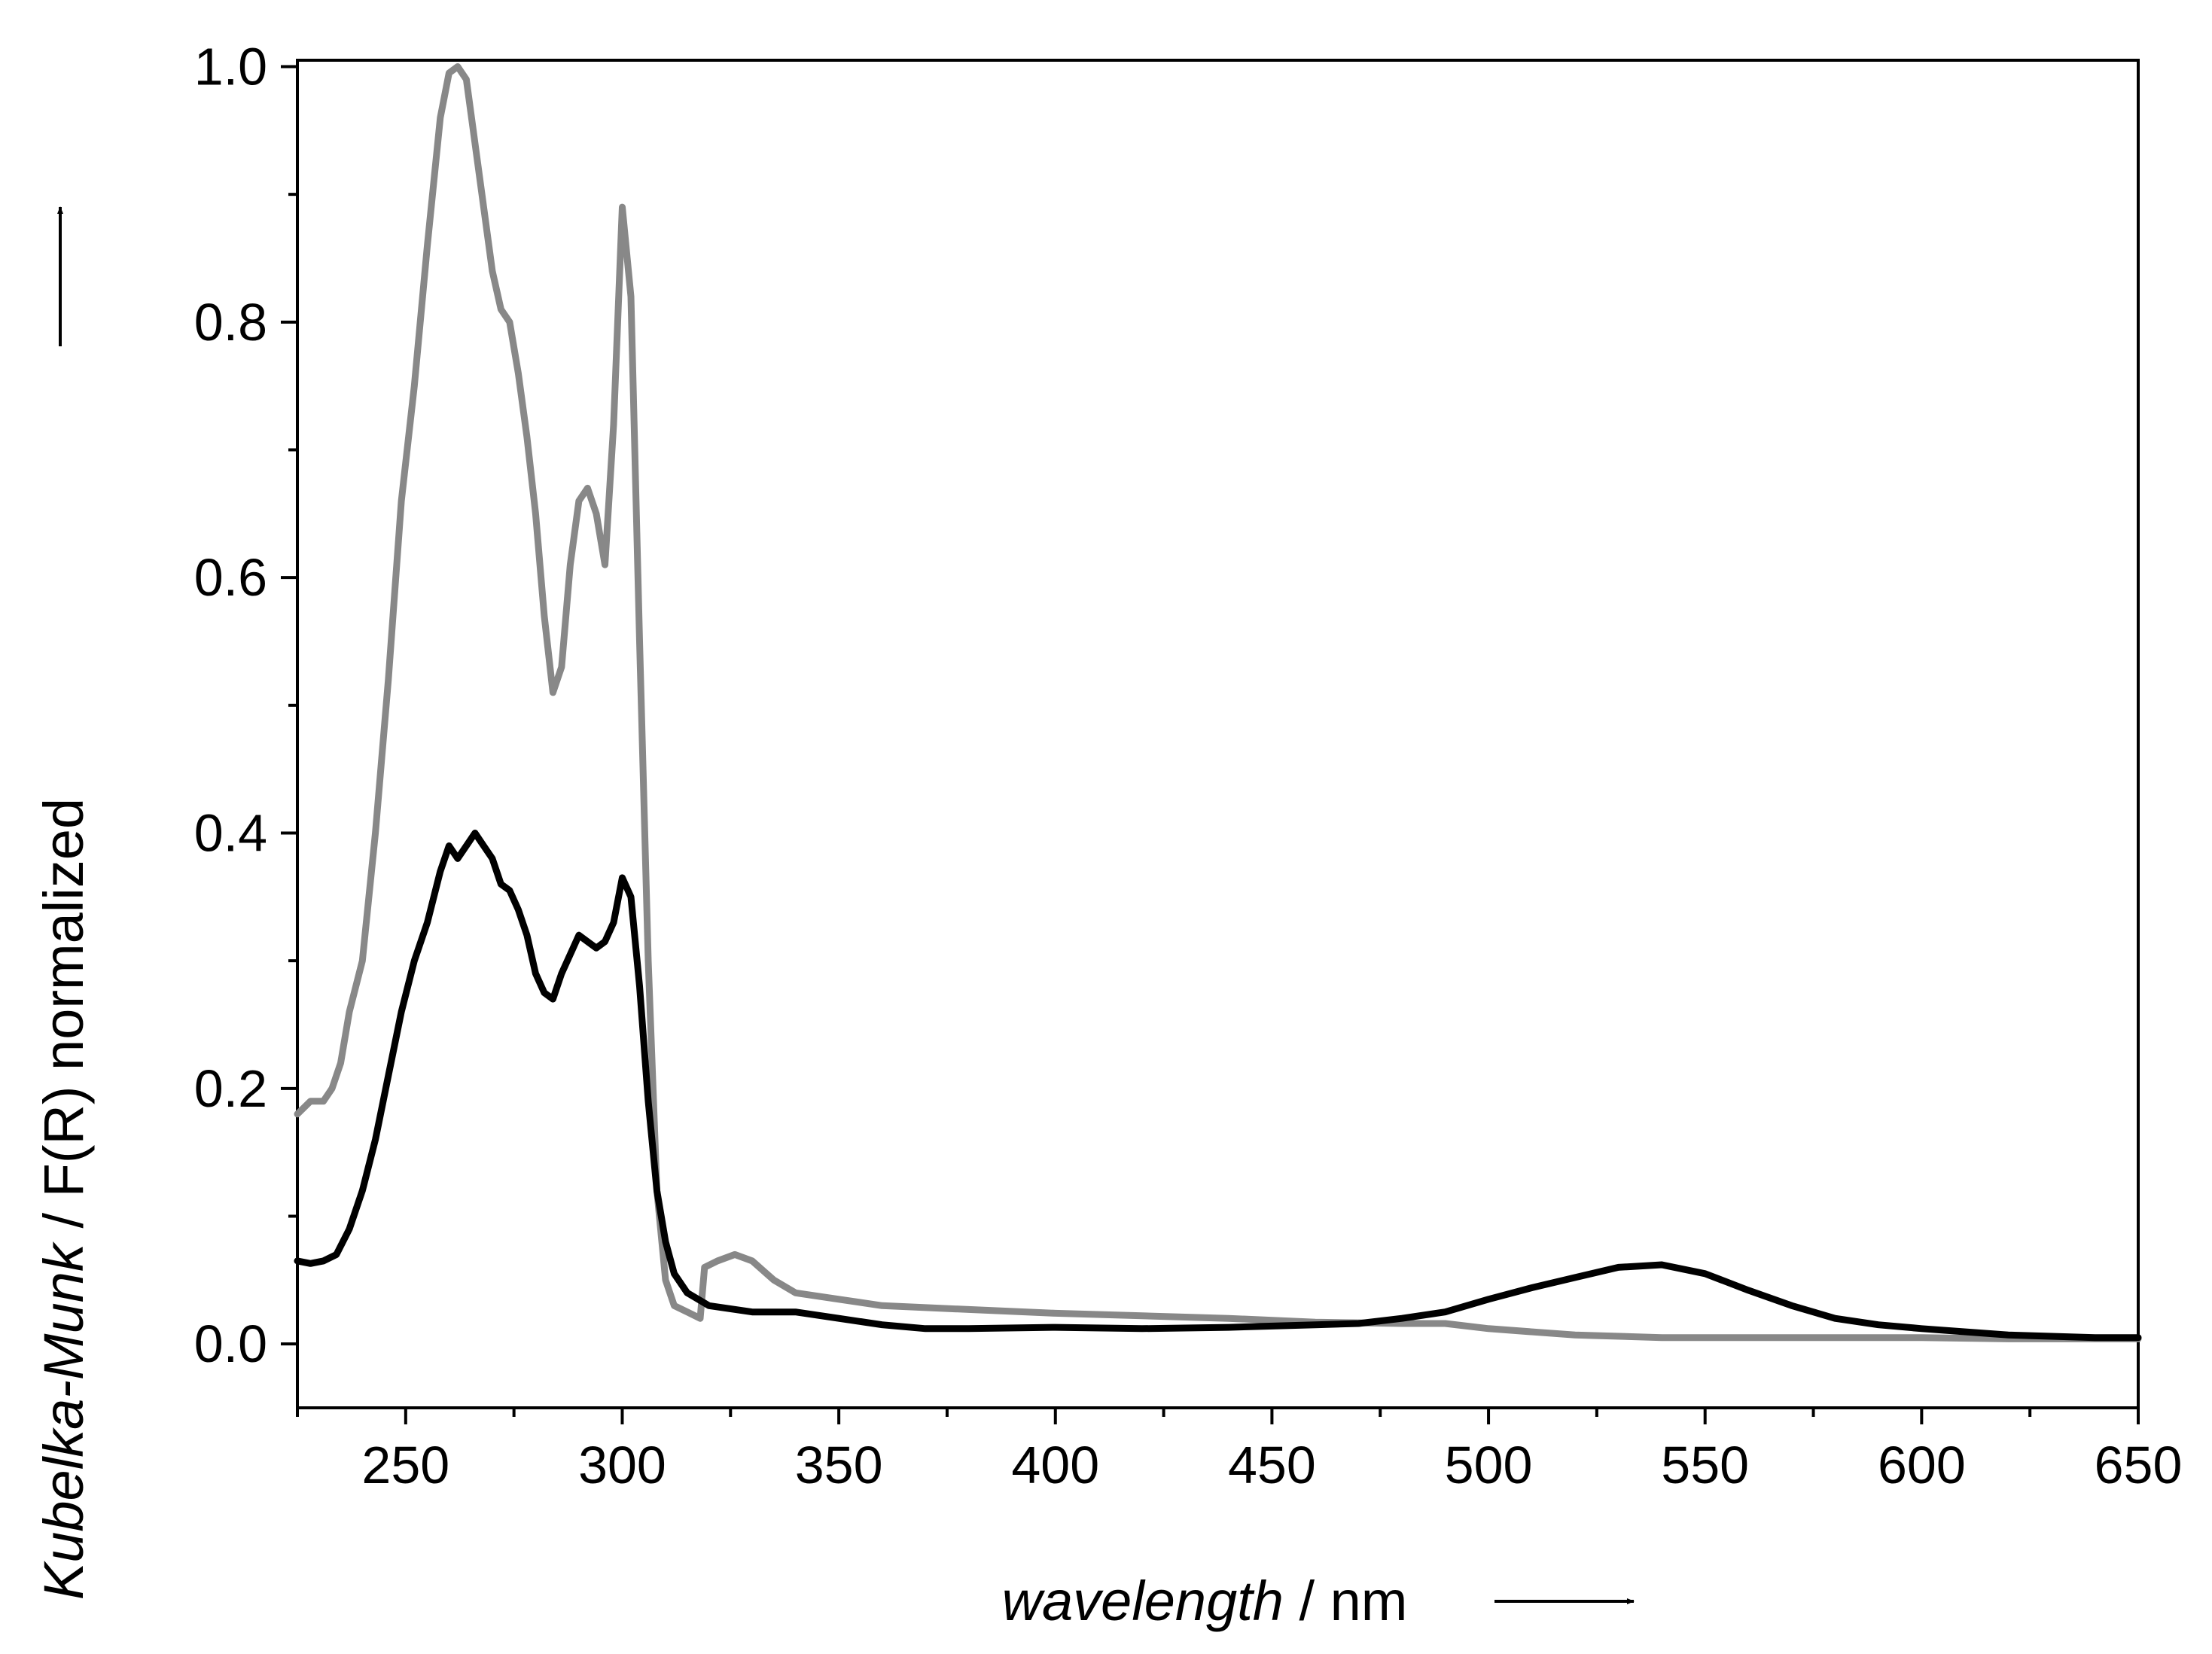 The height and width of the screenshot is (1654, 2212). Describe the element at coordinates (246, 705) in the screenshot. I see `y-axis-ticks: 0.0 0.2 0.4 0.6 0.8 1.0` at that location.